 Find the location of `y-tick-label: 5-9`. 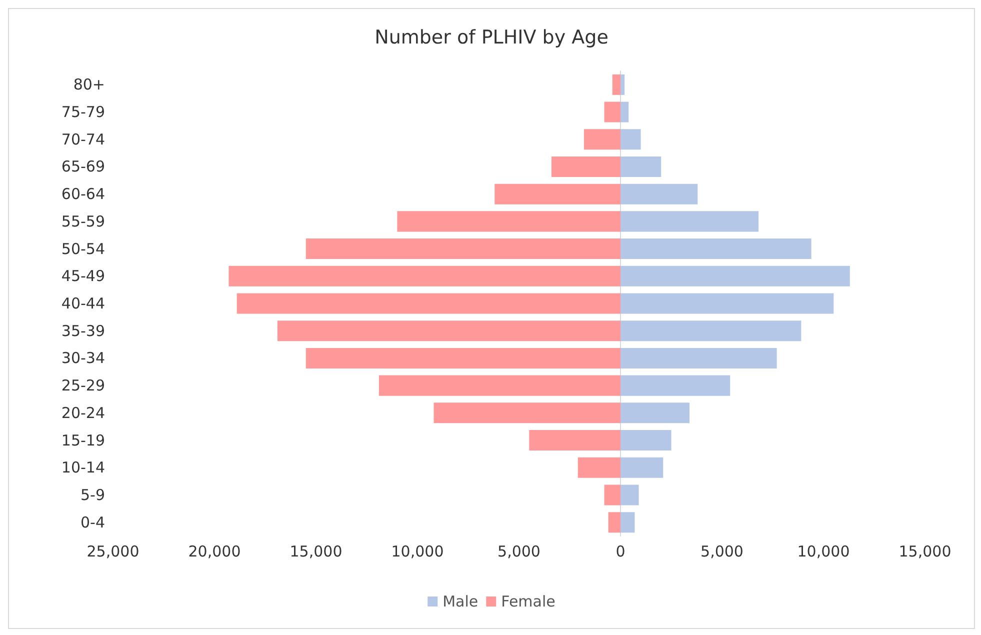

y-tick-label: 5-9 is located at coordinates (92, 495).